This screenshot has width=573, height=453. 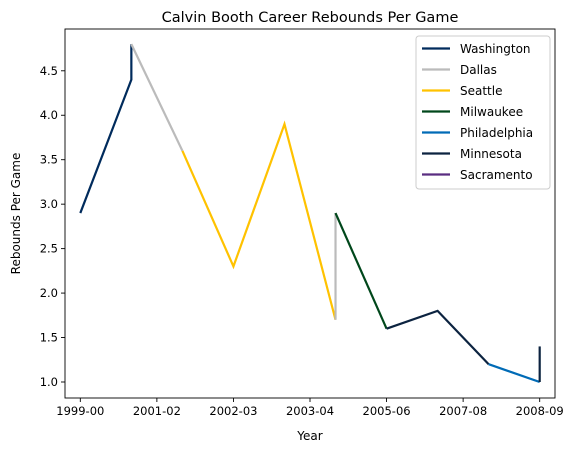 I want to click on legend-label-dallas: Dallas, so click(x=478, y=70).